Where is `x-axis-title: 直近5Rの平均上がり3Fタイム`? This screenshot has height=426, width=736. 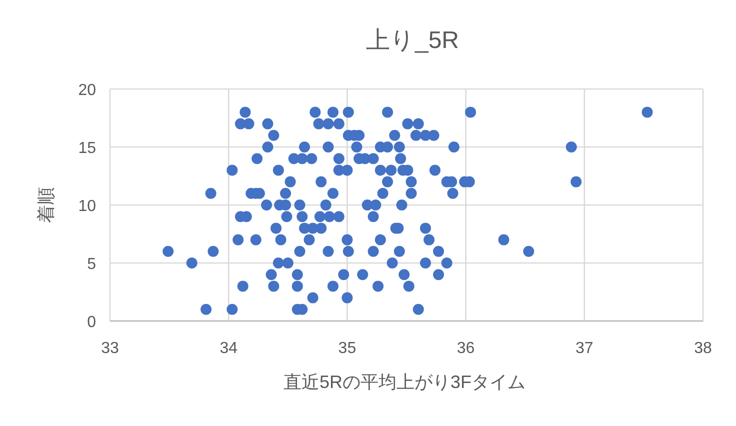
x-axis-title: 直近5Rの平均上がり3Fタイム is located at coordinates (404, 382).